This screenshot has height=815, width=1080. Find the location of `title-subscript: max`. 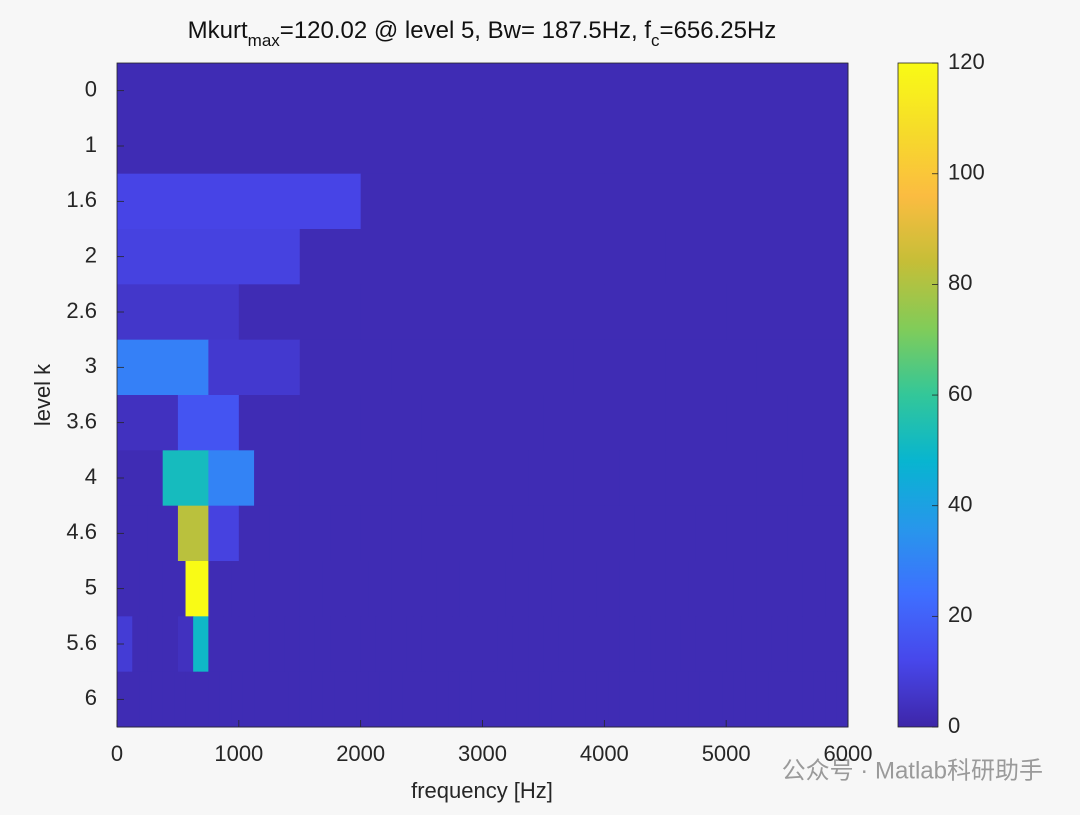

title-subscript: max is located at coordinates (264, 40).